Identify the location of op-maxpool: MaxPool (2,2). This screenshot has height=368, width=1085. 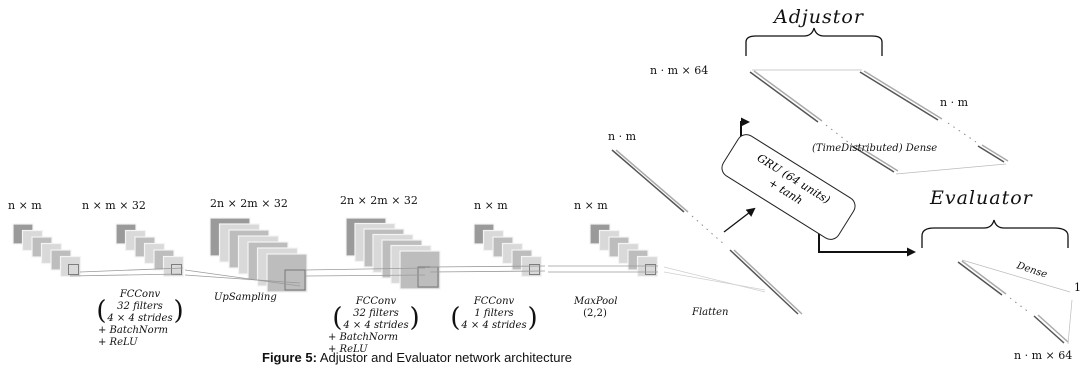
(596, 308).